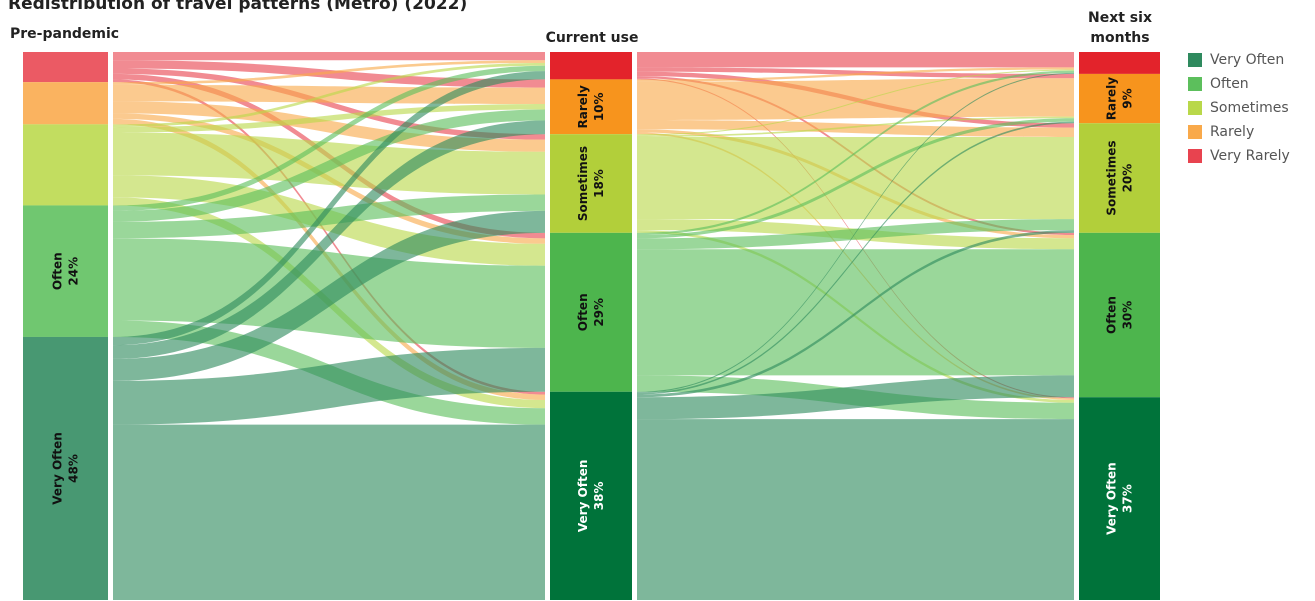 This screenshot has height=601, width=1315. Describe the element at coordinates (65, 34) in the screenshot. I see `stage-header: Pre-pandemic` at that location.